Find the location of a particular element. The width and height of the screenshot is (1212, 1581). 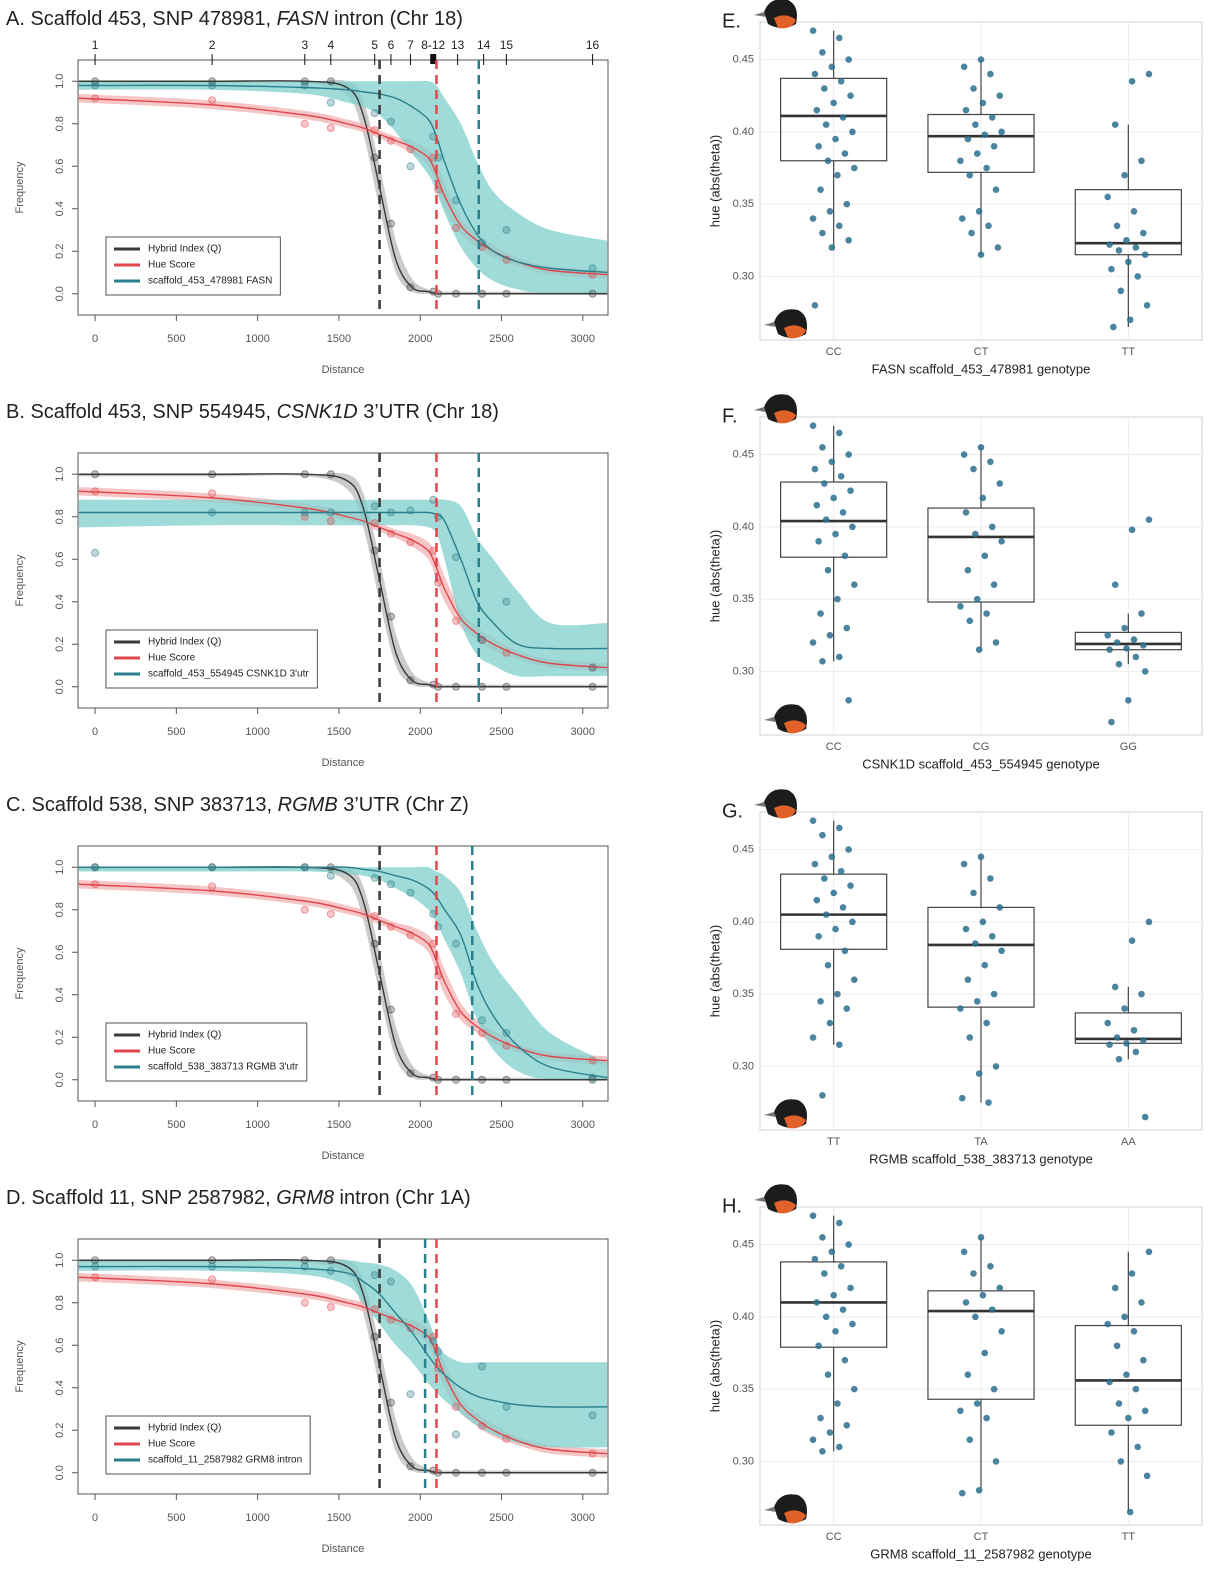

y-tick-label: 0.2 is located at coordinates (60, 1037).